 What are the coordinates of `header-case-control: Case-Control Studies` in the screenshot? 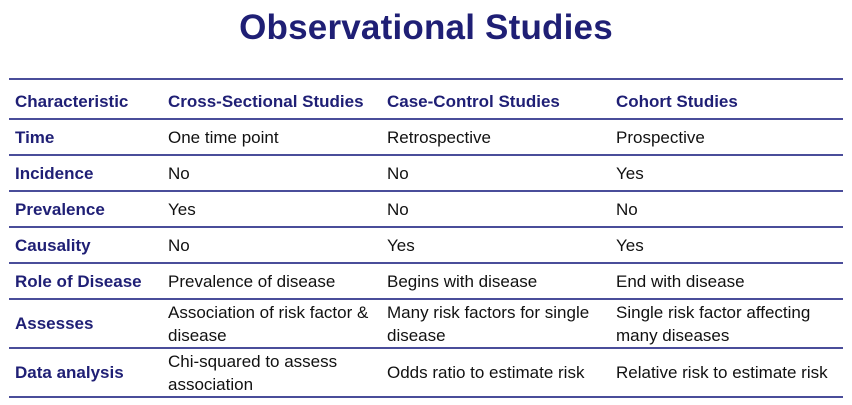 It's located at (495, 98).